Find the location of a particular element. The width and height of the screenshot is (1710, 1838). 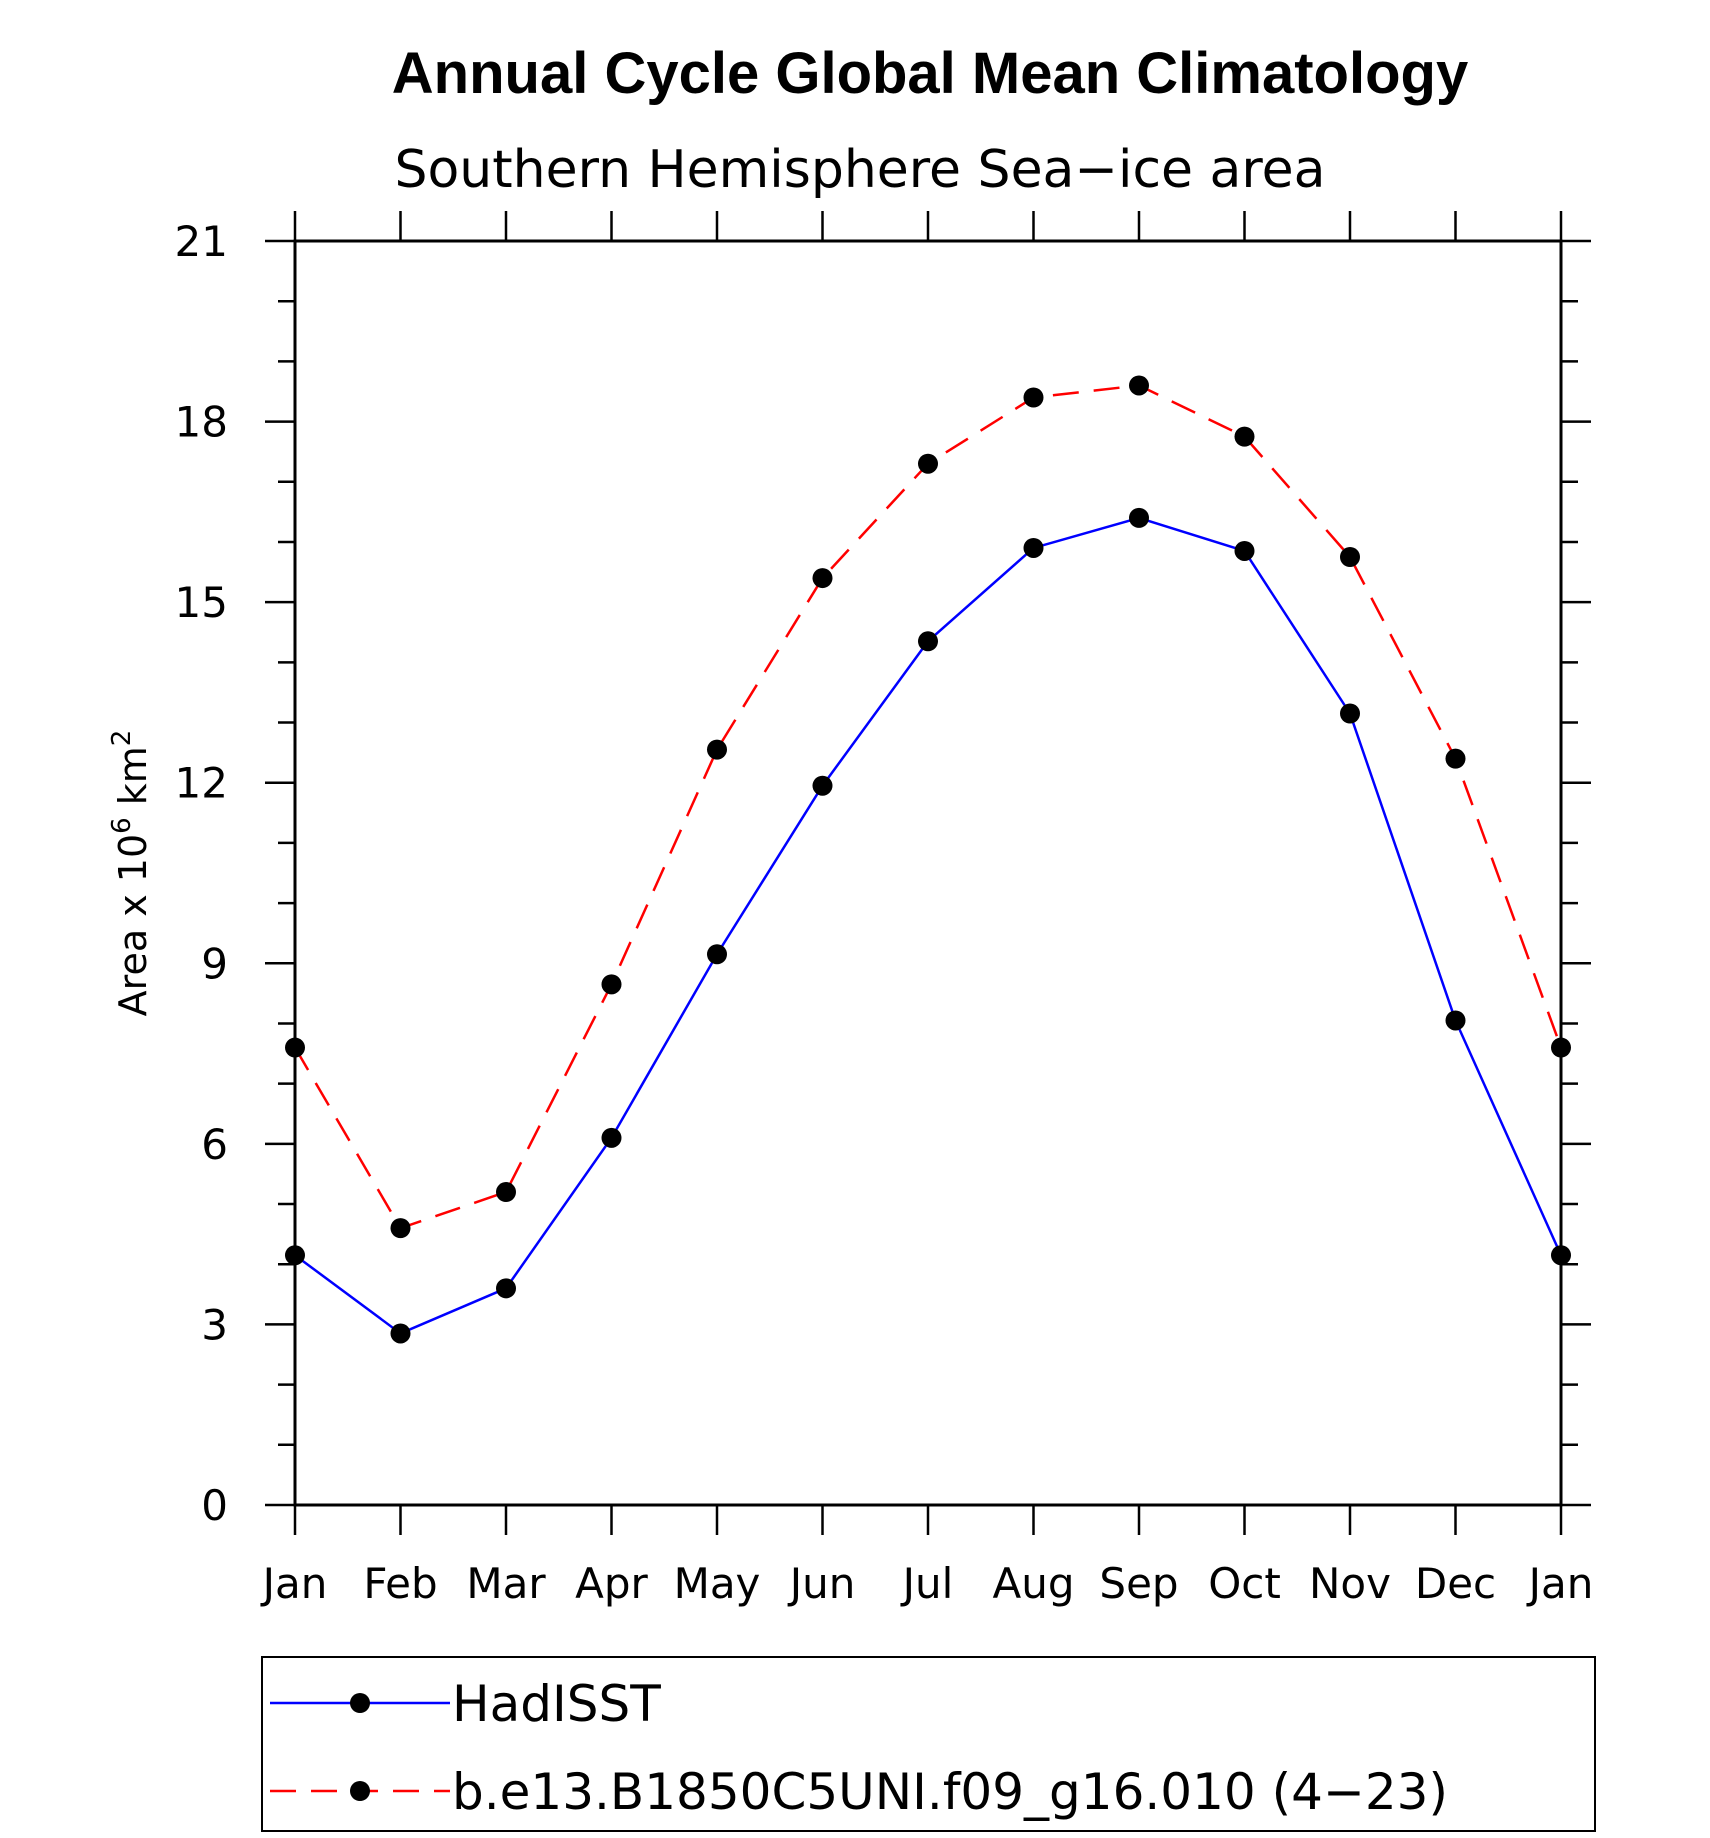

x-tick-label: Dec is located at coordinates (1455, 1583).